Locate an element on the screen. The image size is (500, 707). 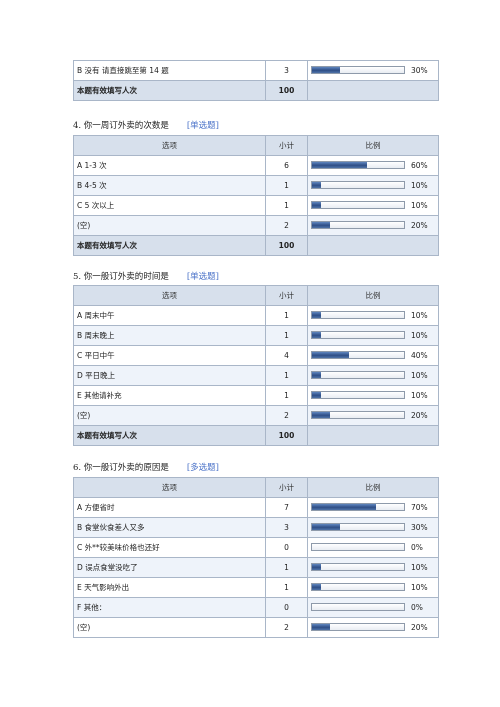
option-label: F 其他： is located at coordinates (169, 607).